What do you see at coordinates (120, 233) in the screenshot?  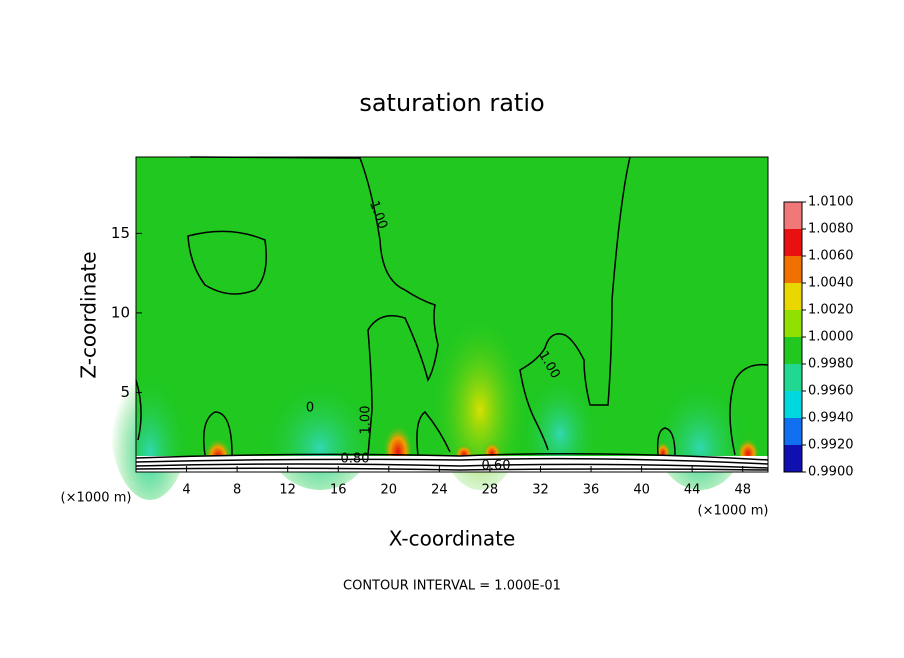 I see `y-tick-label: 15` at bounding box center [120, 233].